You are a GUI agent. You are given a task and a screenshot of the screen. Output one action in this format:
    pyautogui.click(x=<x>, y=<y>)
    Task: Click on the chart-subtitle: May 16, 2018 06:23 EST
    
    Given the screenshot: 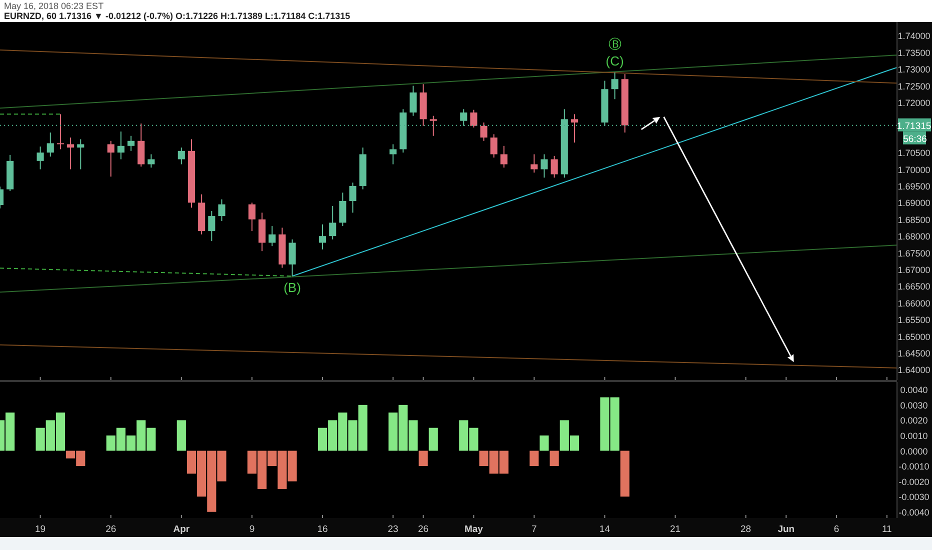 What is the action you would take?
    pyautogui.click(x=54, y=6)
    